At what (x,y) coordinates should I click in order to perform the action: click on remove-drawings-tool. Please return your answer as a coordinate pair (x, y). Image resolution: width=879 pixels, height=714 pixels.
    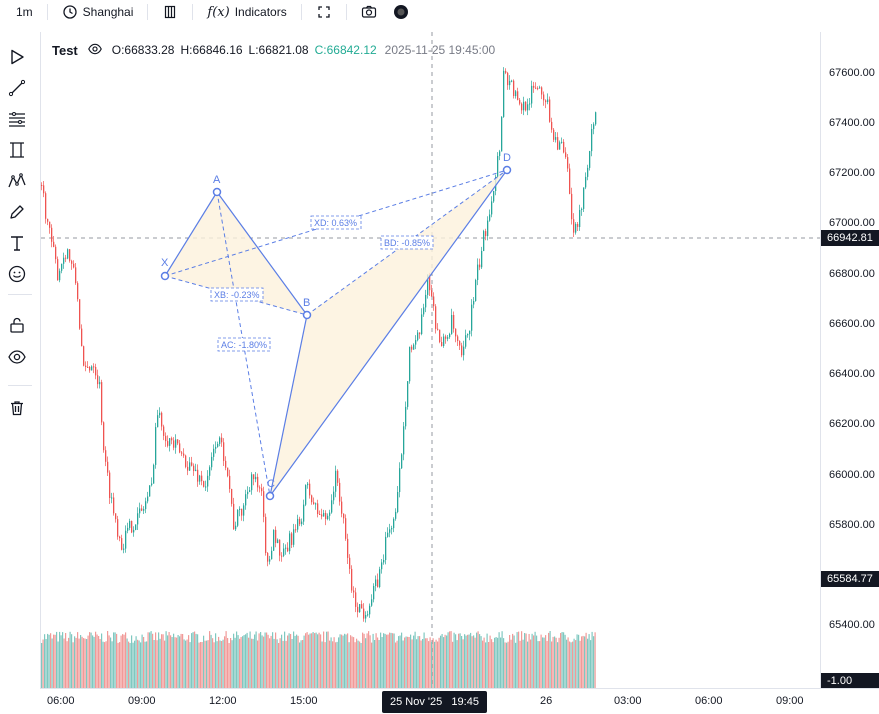
    Looking at the image, I should click on (17, 410).